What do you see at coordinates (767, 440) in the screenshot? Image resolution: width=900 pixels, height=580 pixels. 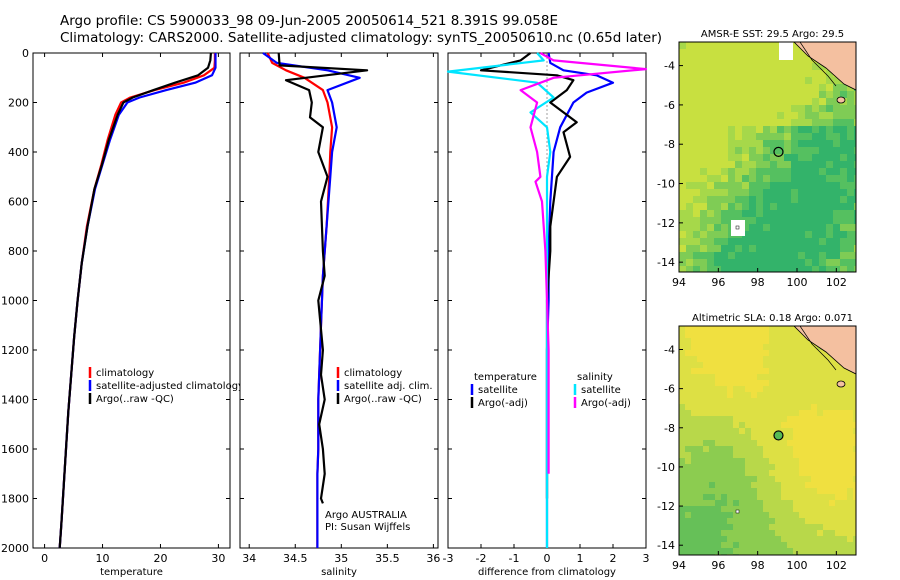 I see `map-field` at bounding box center [767, 440].